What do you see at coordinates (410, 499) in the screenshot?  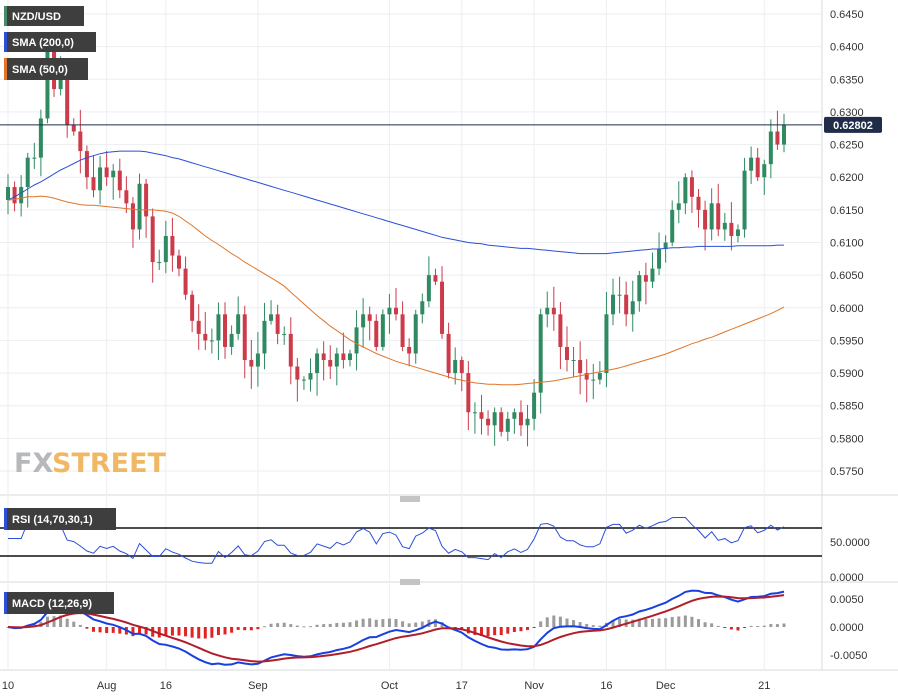 I see `rsi-resize-handle` at bounding box center [410, 499].